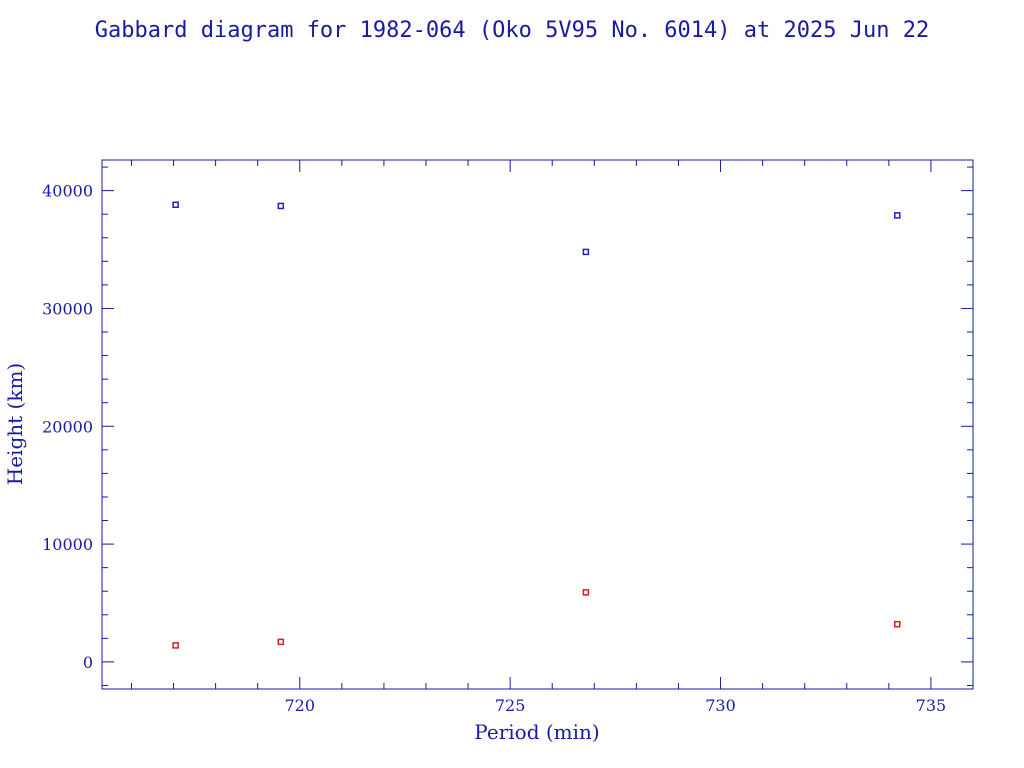 The width and height of the screenshot is (1024, 768). I want to click on y-tick-label: 40000, so click(67, 191).